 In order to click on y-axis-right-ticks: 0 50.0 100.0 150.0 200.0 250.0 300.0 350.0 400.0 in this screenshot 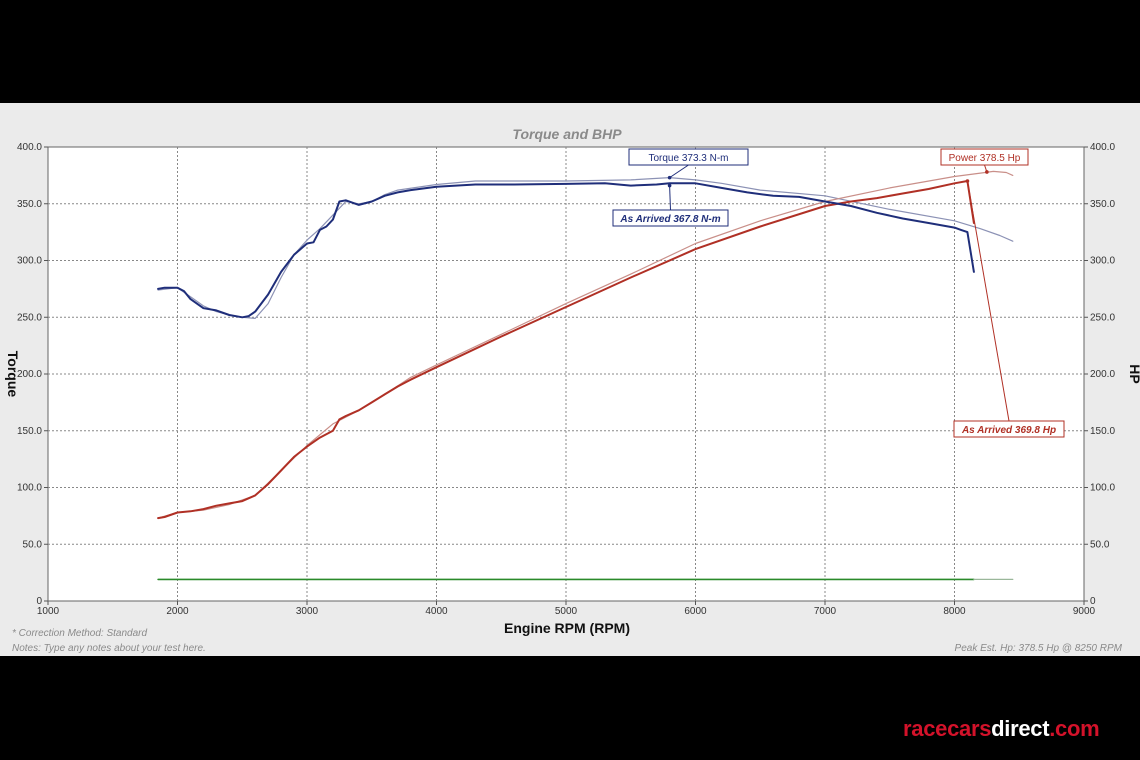, I will do `click(1099, 374)`.